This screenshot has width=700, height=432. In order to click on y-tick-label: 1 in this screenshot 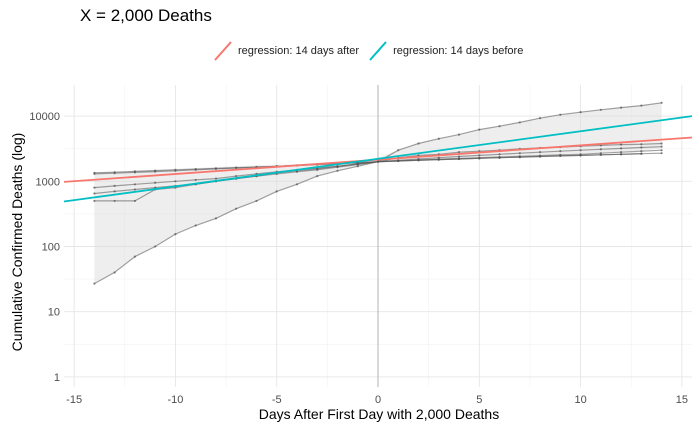, I will do `click(57, 378)`.